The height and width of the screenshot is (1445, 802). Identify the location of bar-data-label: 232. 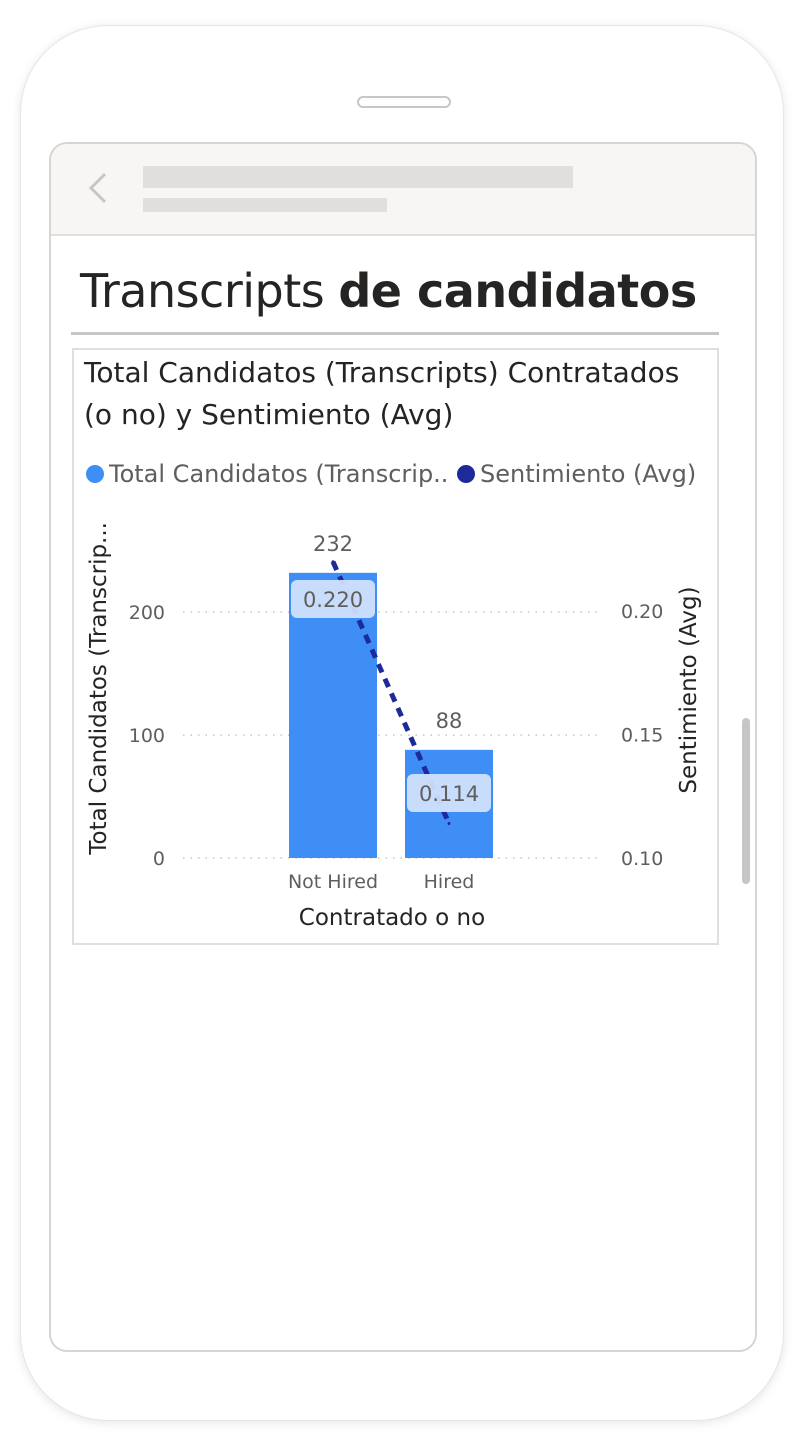
(333, 544).